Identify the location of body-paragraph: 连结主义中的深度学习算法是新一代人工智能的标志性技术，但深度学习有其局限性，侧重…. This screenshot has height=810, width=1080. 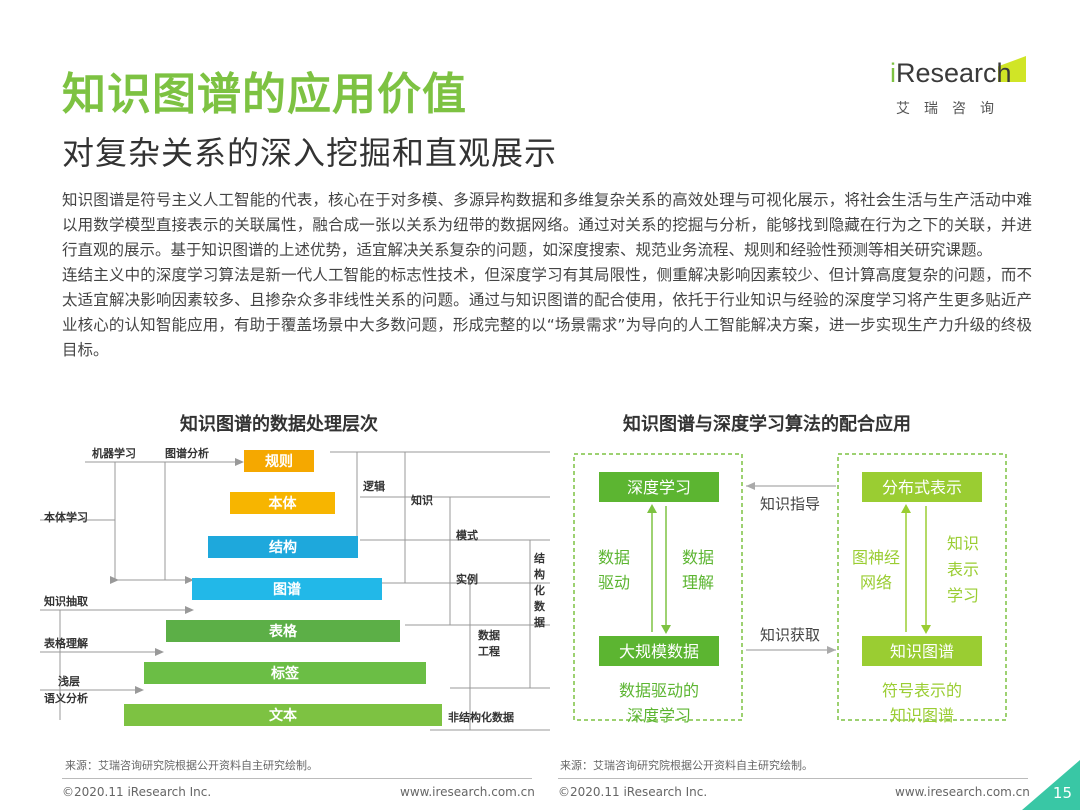
(547, 312).